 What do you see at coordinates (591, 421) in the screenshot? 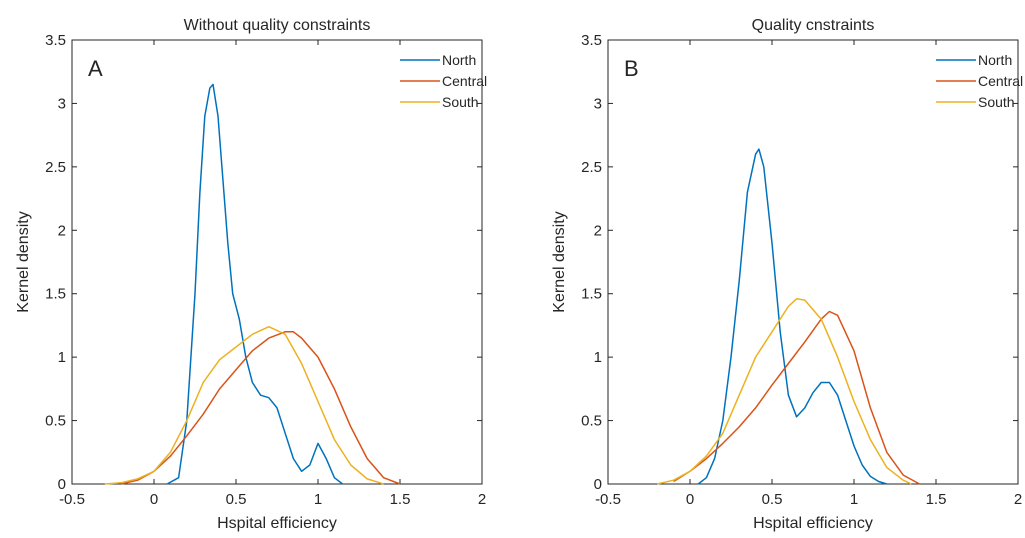
I see `panel-2-y-tick-label: 0.5` at bounding box center [591, 421].